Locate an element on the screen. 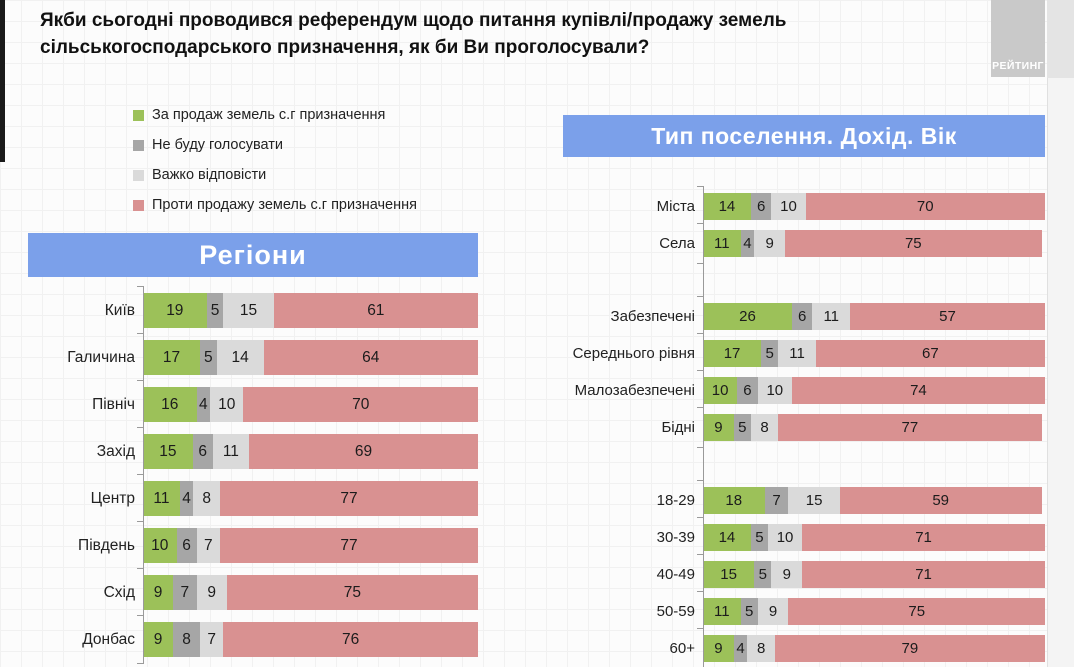  legend-label: Важко відповісти is located at coordinates (209, 175).